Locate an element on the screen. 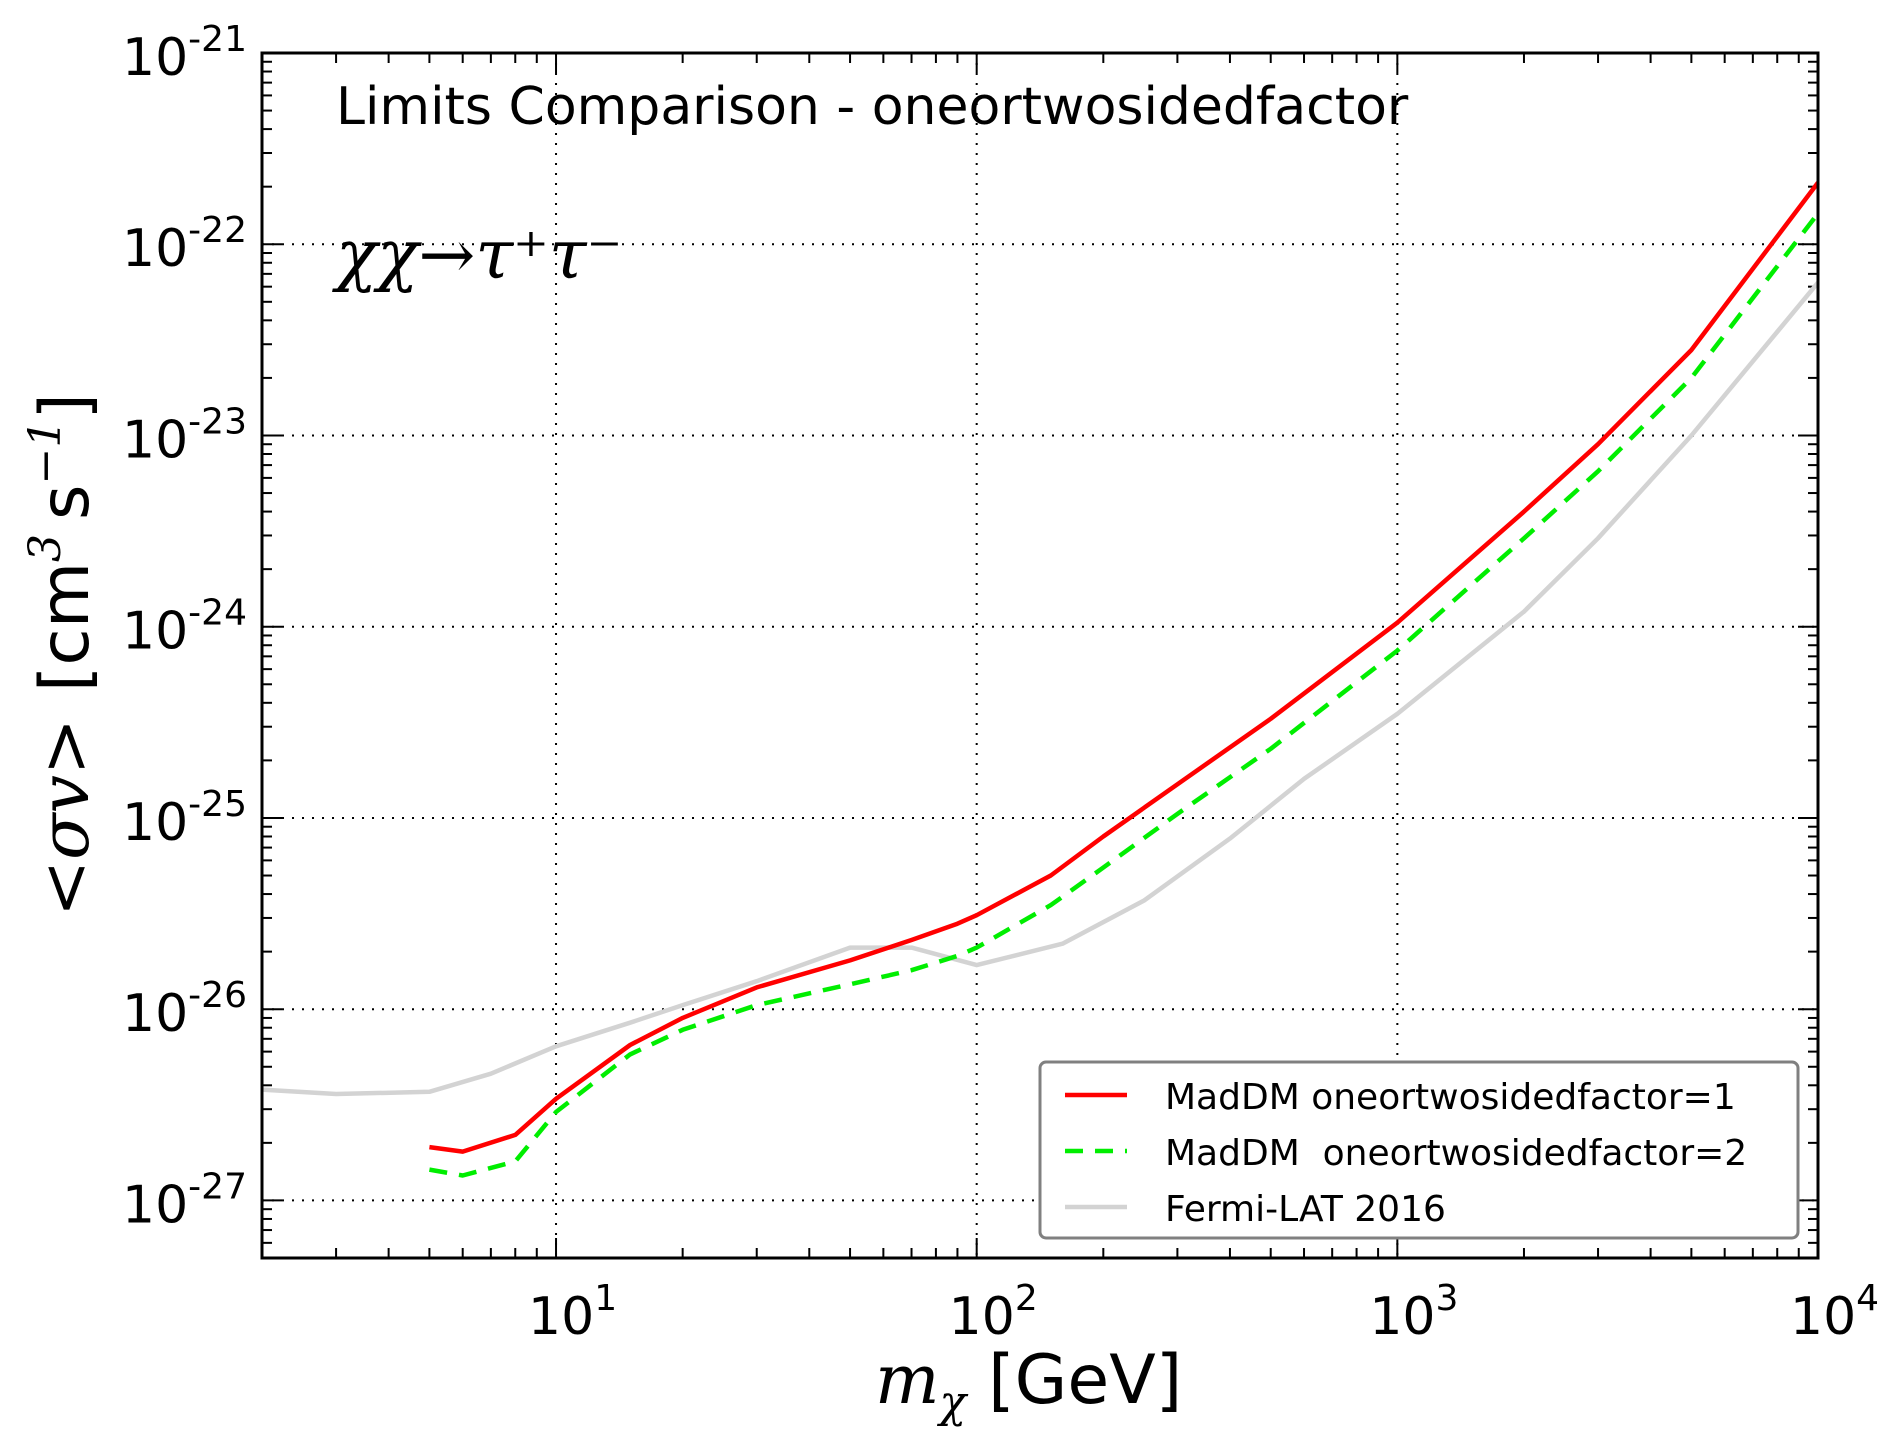 This screenshot has width=1882, height=1448. y-tick-label: 10-24 is located at coordinates (184, 627).